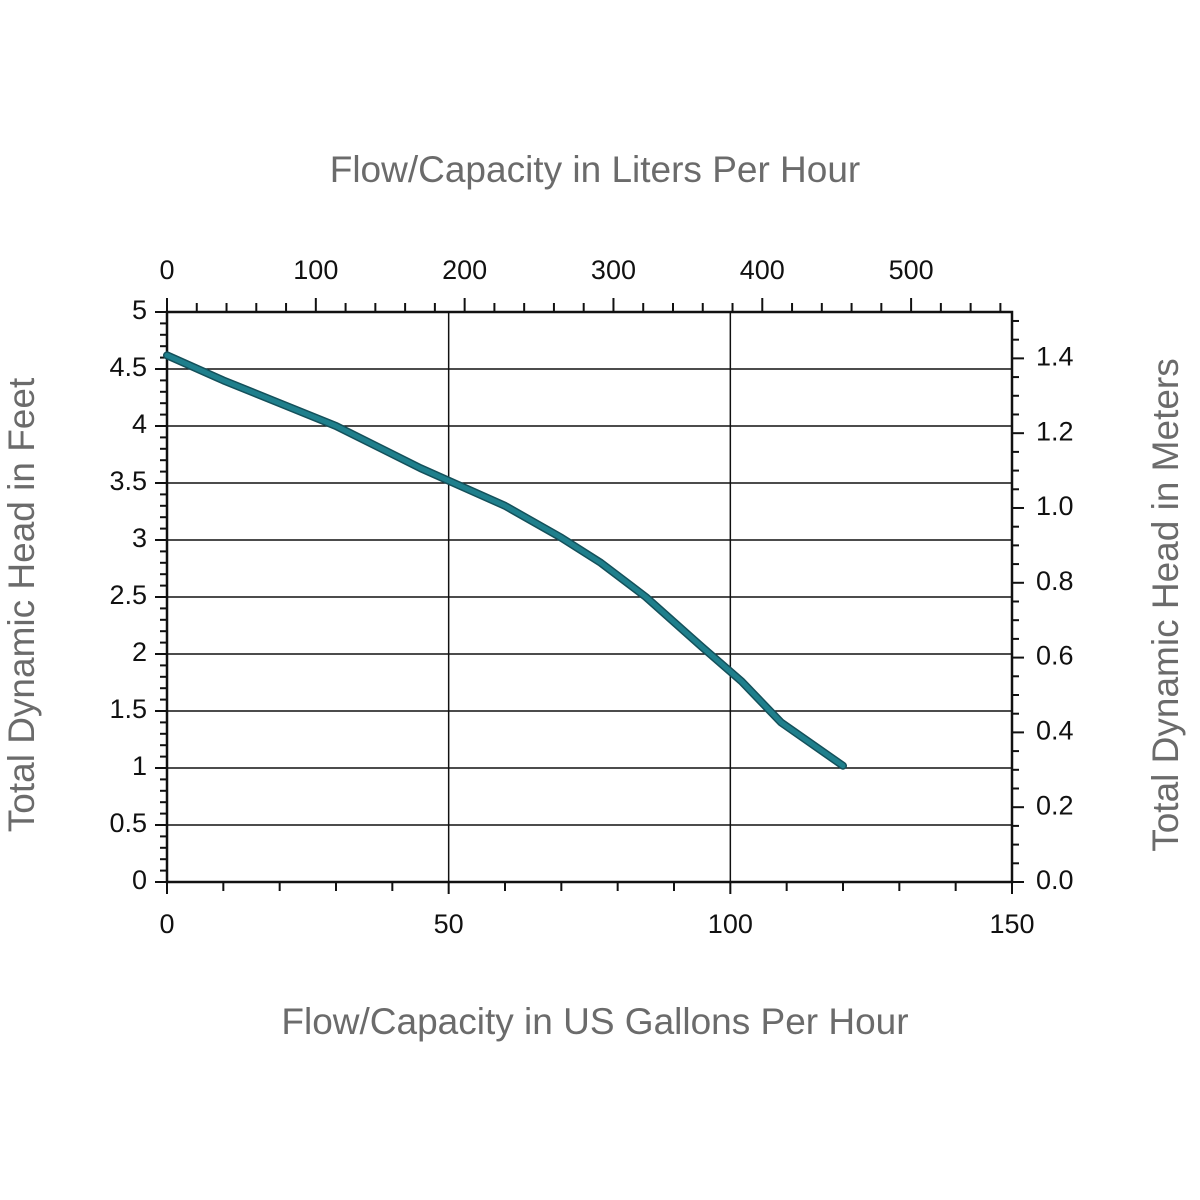 This screenshot has height=1200, width=1200. I want to click on x-axis-title: Flow/Capacity in US Gallons Per Hour, so click(594, 1021).